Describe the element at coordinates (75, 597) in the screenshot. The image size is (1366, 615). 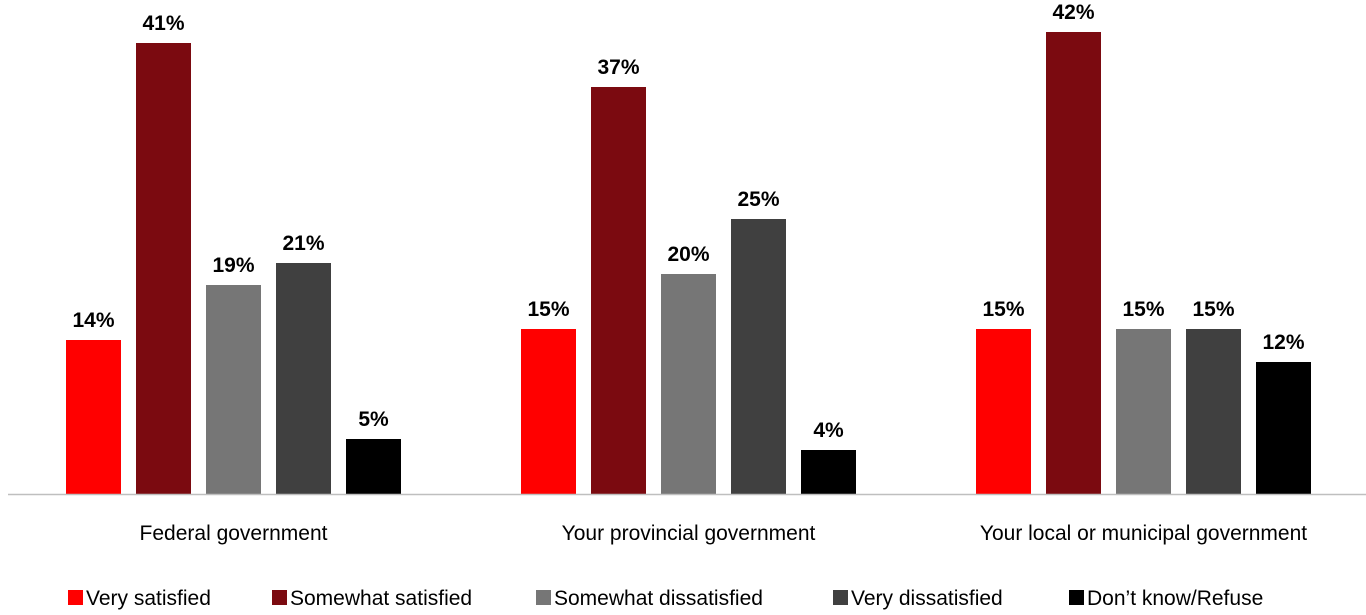
I see `legend-swatch-very-satisfied` at that location.